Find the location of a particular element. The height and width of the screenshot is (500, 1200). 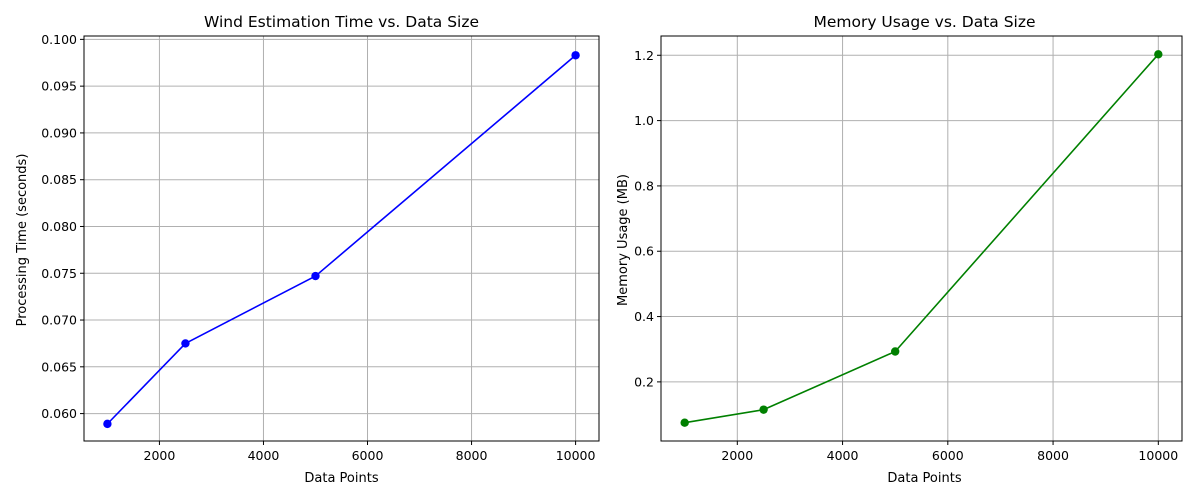

y-tick-label: 0.085 is located at coordinates (59, 179).